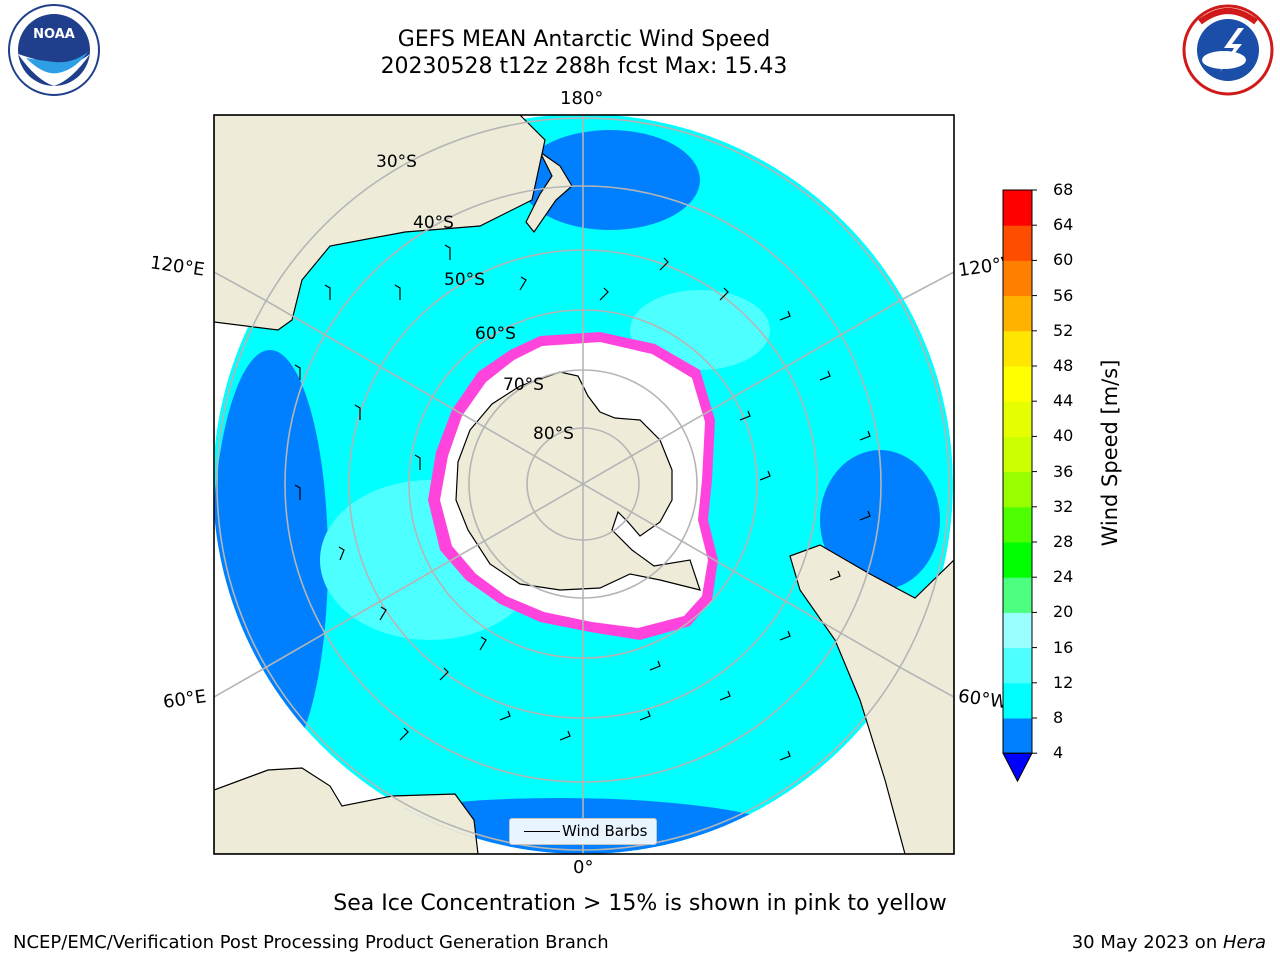 This screenshot has height=960, width=1280. Describe the element at coordinates (553, 434) in the screenshot. I see `lat-label-80s: 80°S` at that location.